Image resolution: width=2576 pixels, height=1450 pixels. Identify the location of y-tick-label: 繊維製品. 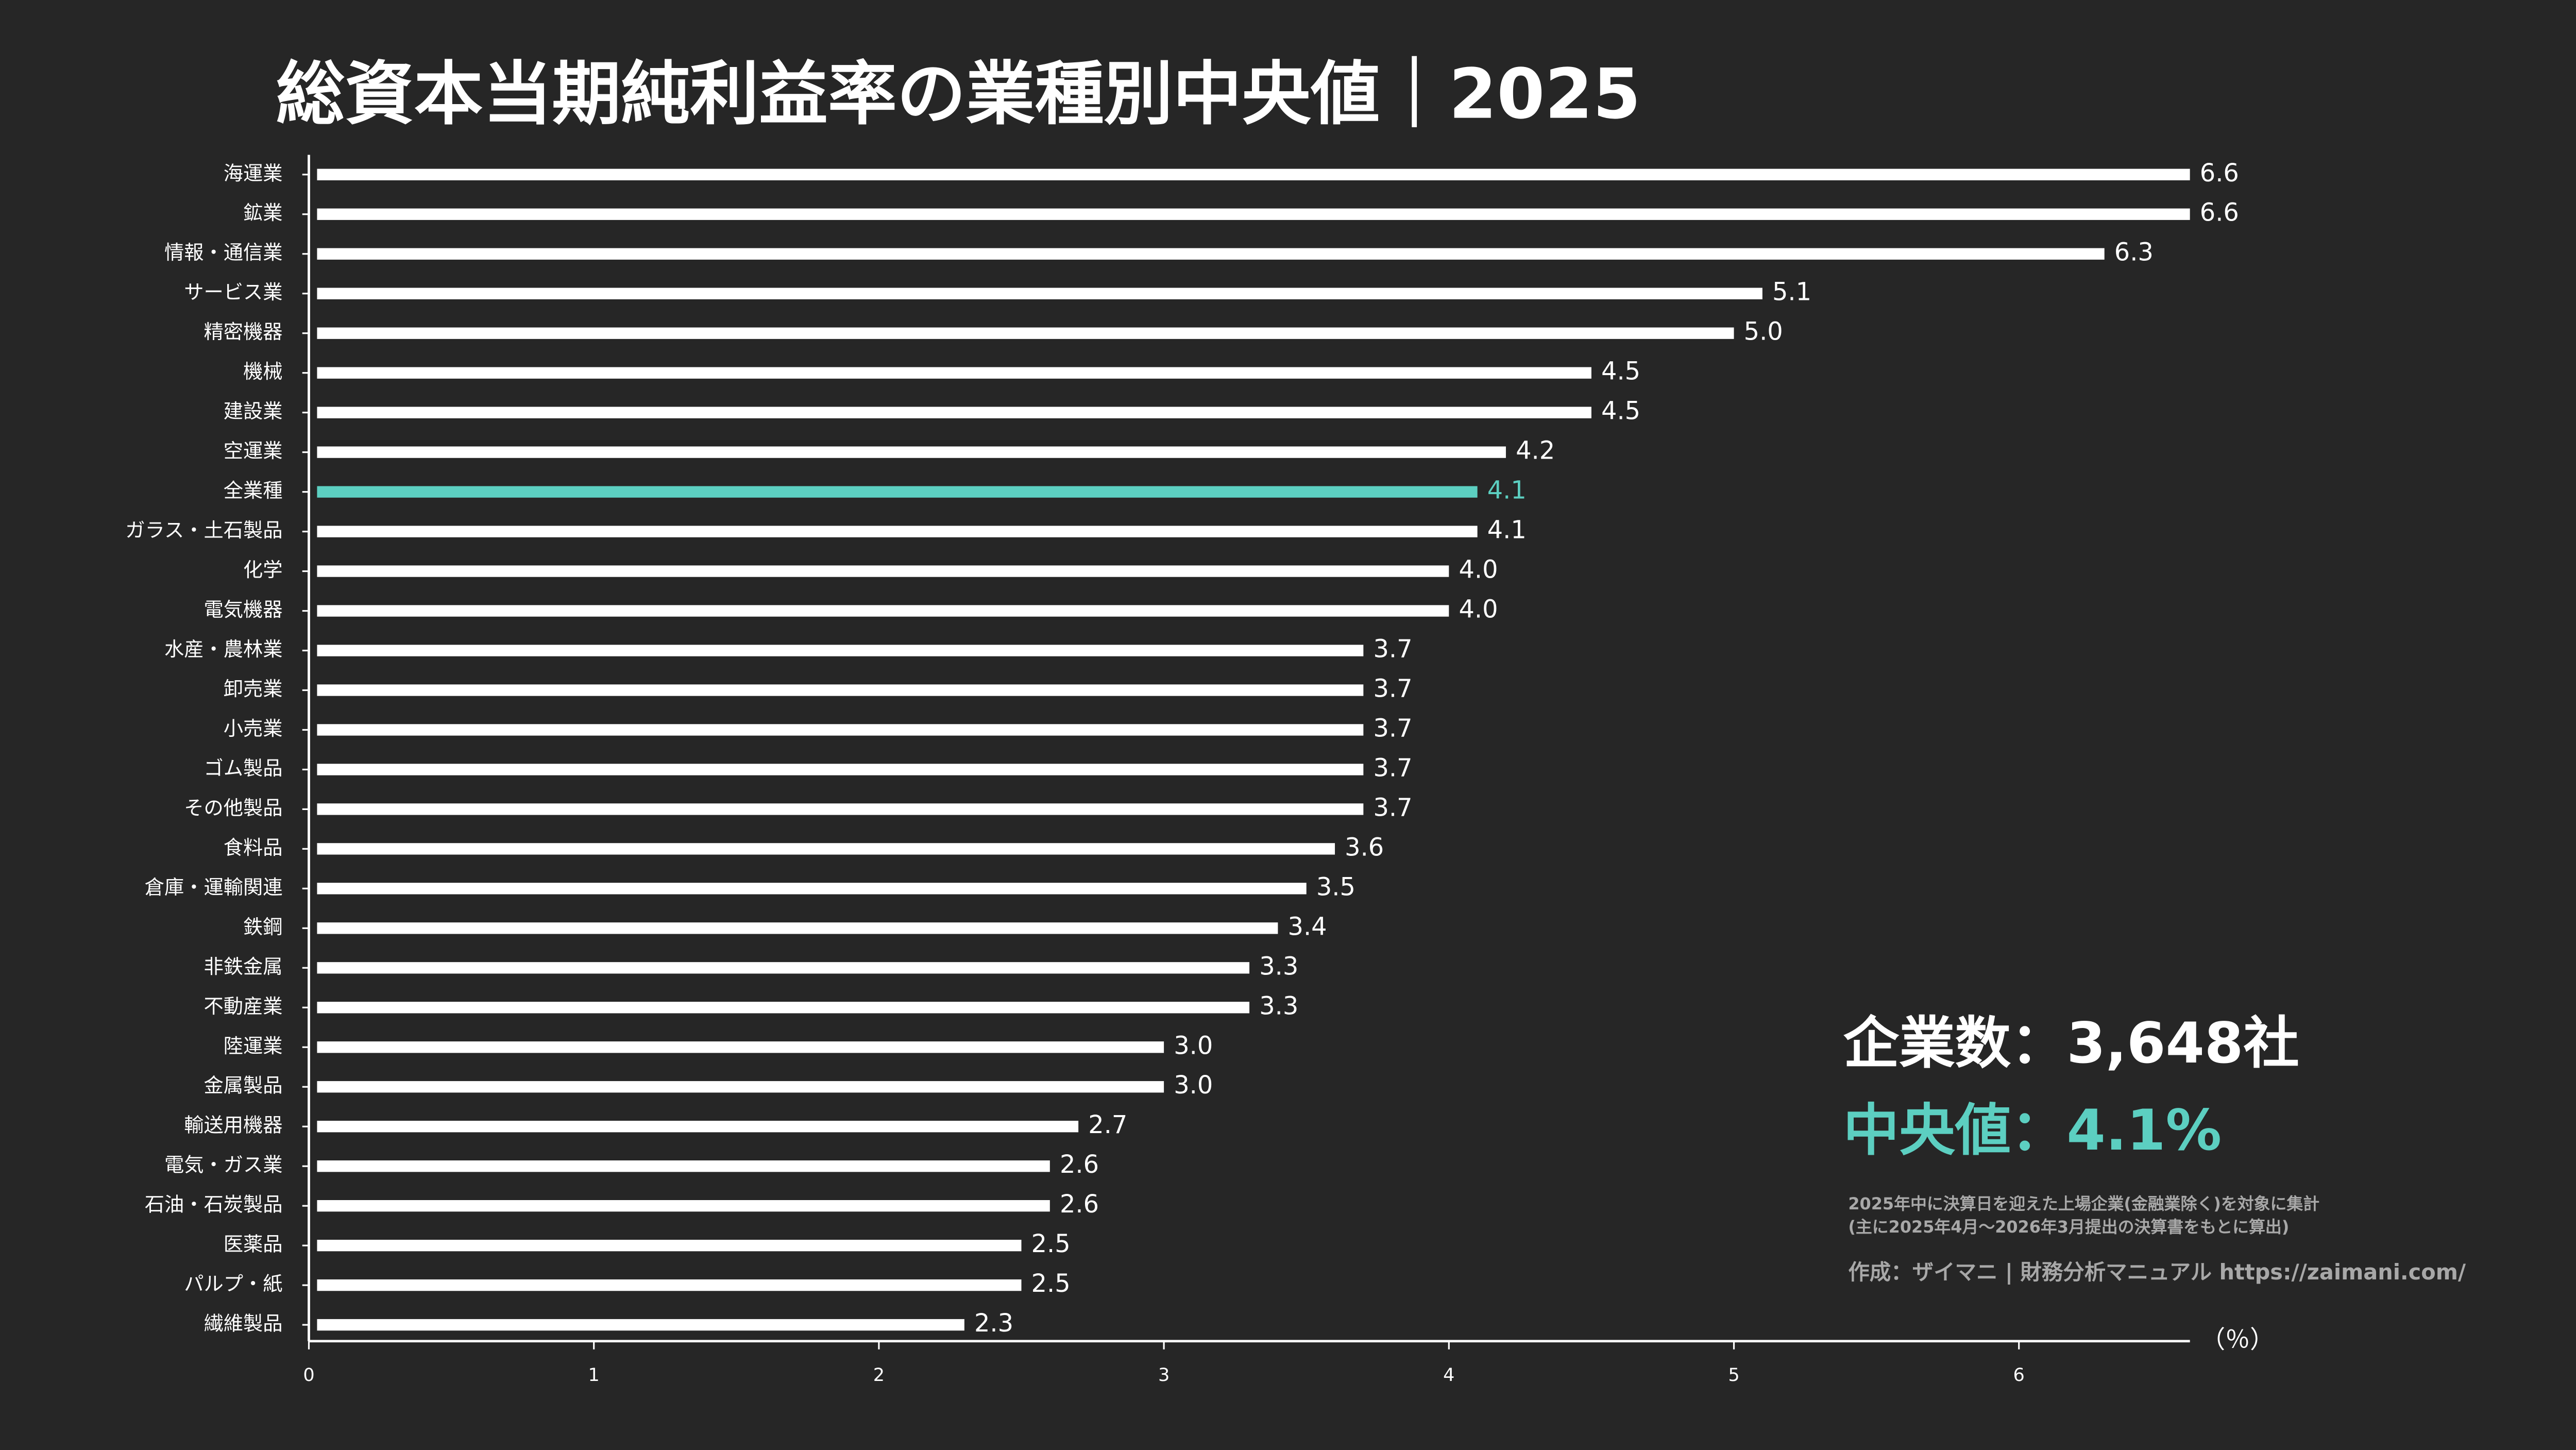
(243, 1324).